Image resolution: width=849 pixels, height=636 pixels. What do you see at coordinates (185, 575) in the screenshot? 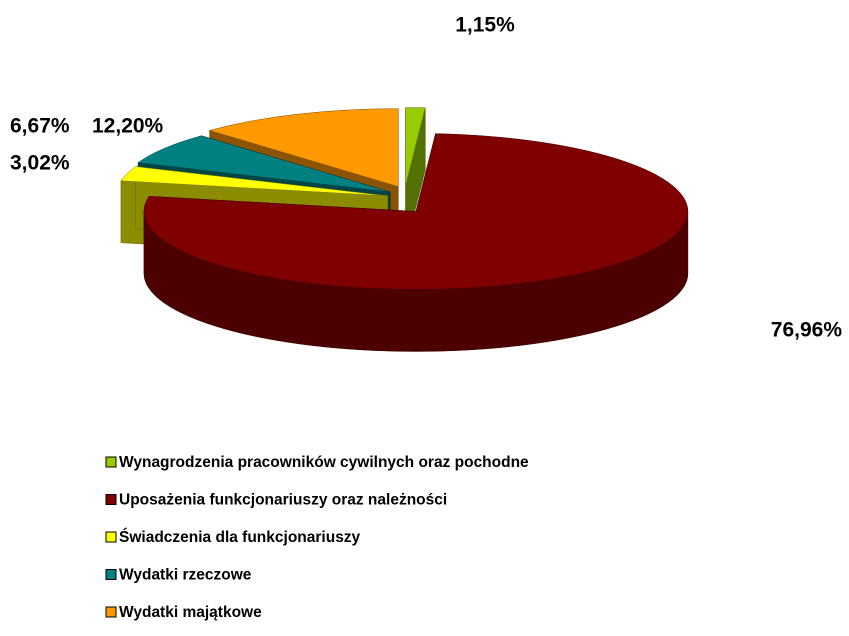
I see `legend-label: Wydatki rzeczowe` at bounding box center [185, 575].